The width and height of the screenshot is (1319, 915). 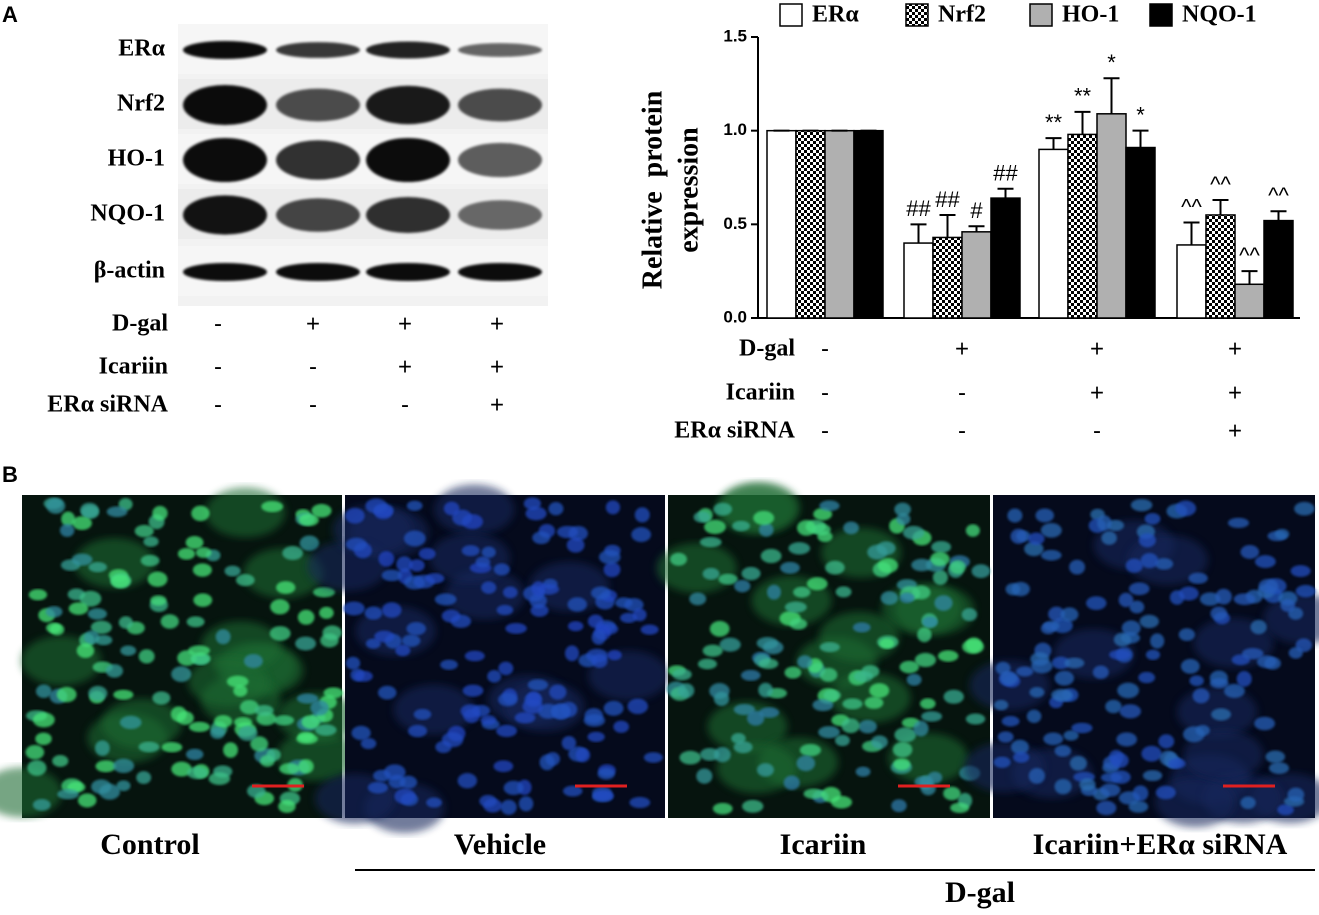 I want to click on y-tick-label: 1.5, so click(x=735, y=35).